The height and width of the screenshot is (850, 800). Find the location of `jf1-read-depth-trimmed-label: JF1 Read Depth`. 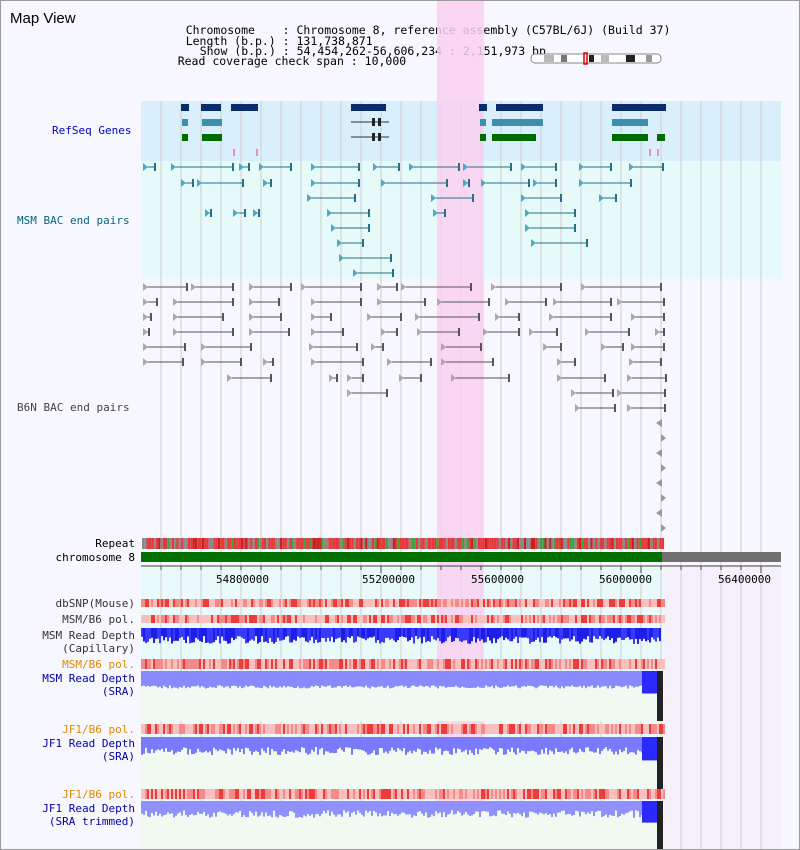

jf1-read-depth-trimmed-label: JF1 Read Depth is located at coordinates (88, 808).